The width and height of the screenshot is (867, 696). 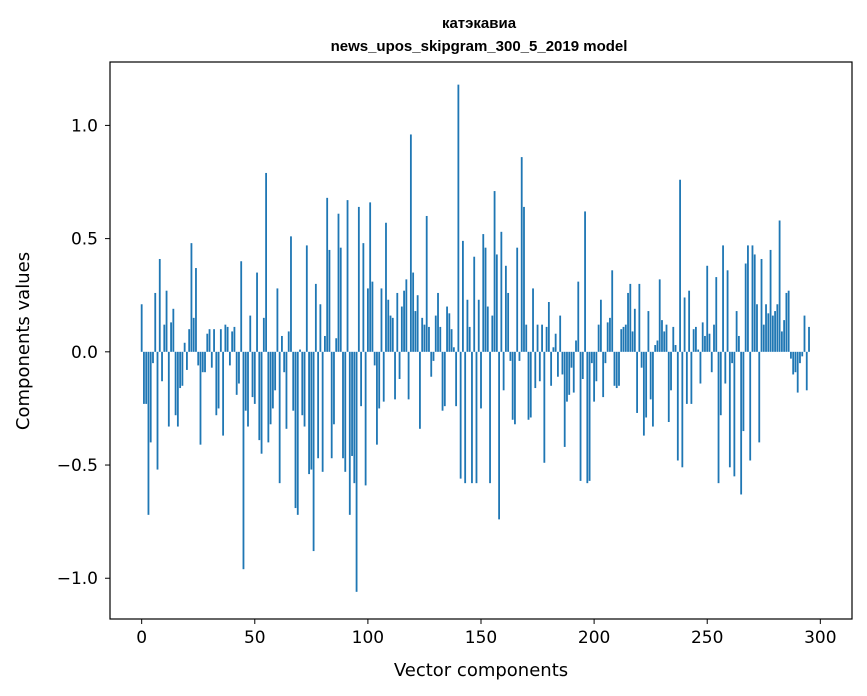 I want to click on x-tick-label: 250, so click(x=707, y=638).